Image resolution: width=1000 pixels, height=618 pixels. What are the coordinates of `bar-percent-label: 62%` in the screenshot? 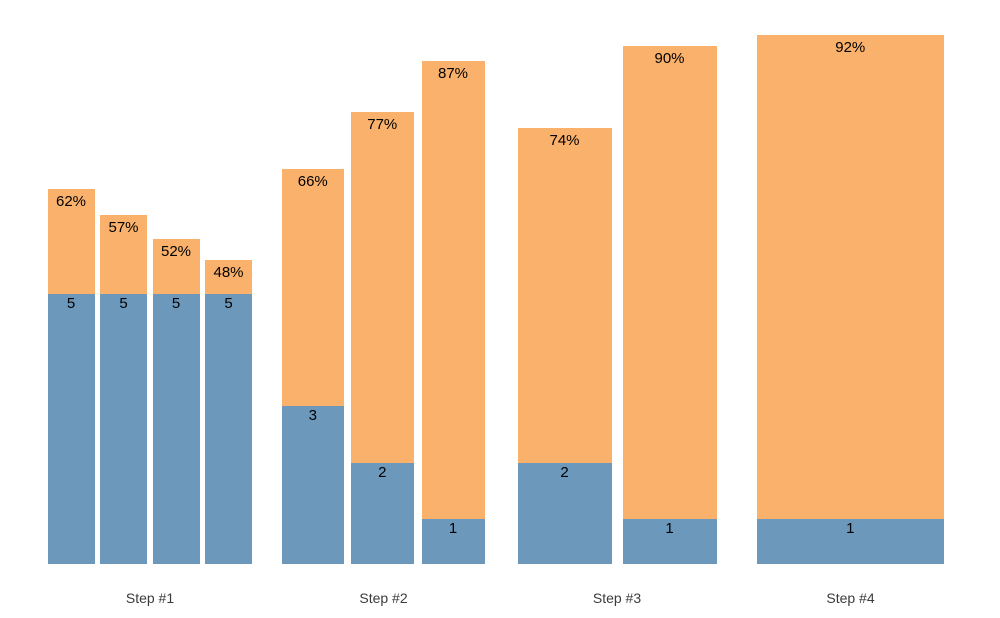 It's located at (71, 201).